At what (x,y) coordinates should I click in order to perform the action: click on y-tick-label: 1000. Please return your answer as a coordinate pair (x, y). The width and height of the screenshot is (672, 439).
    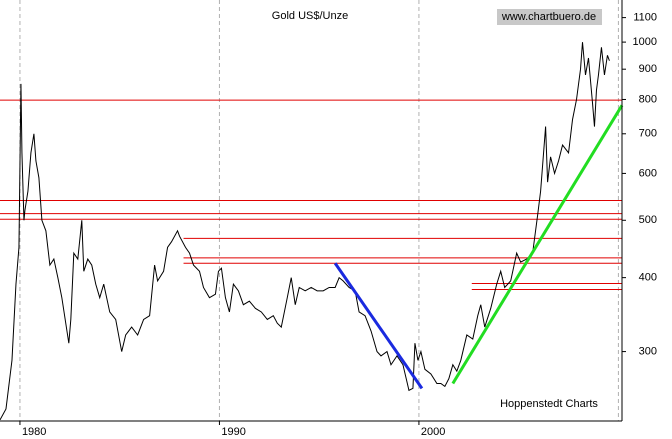
    Looking at the image, I should click on (645, 42).